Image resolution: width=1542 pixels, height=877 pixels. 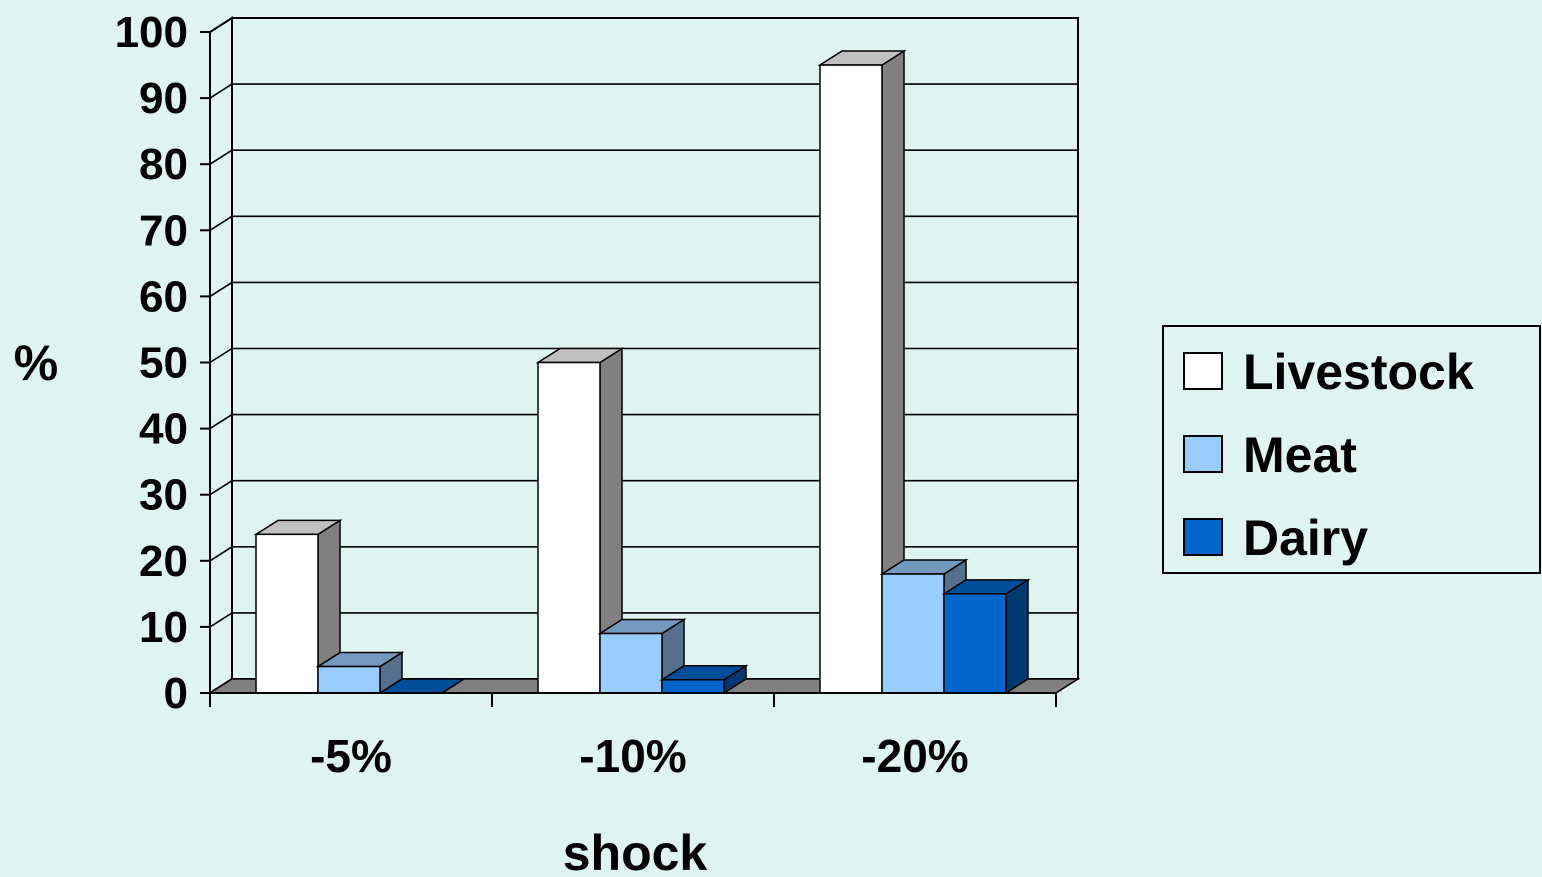 I want to click on y-tick-label: 70, so click(x=163, y=230).